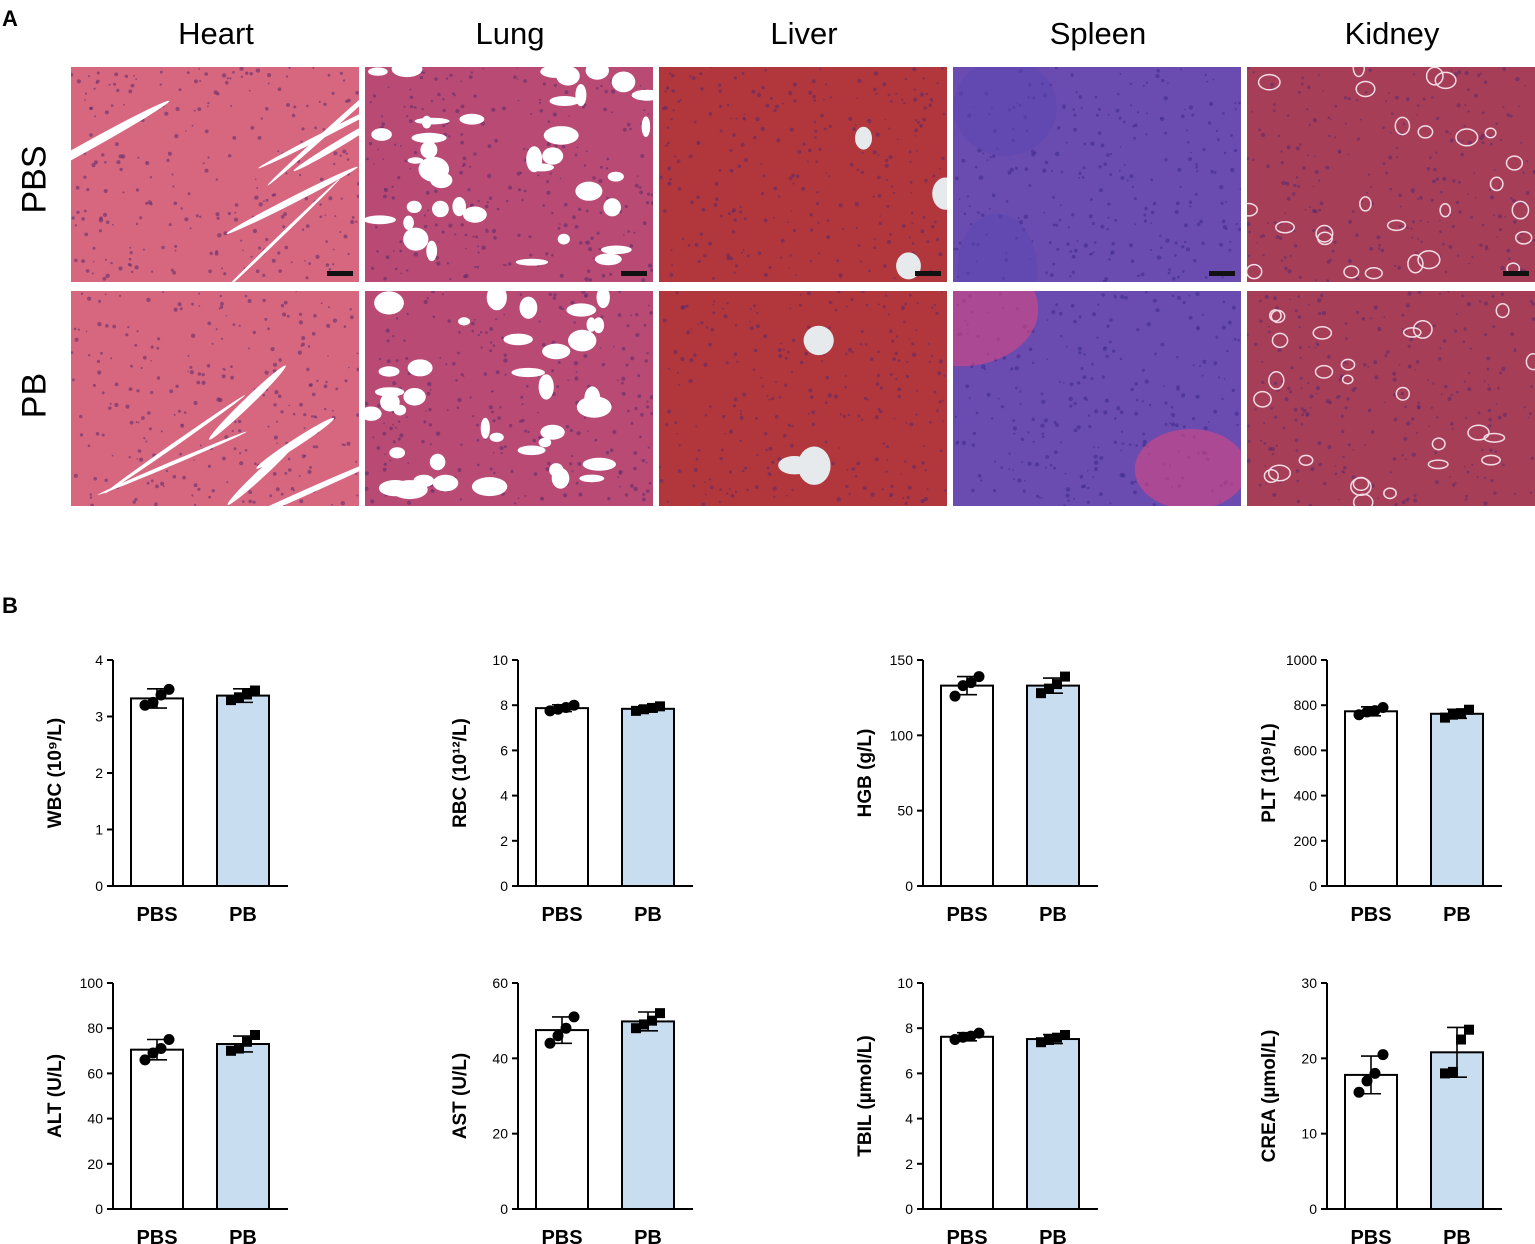 This screenshot has height=1244, width=1535. What do you see at coordinates (55, 1096) in the screenshot?
I see `y-axis-label: ALT (U/L)` at bounding box center [55, 1096].